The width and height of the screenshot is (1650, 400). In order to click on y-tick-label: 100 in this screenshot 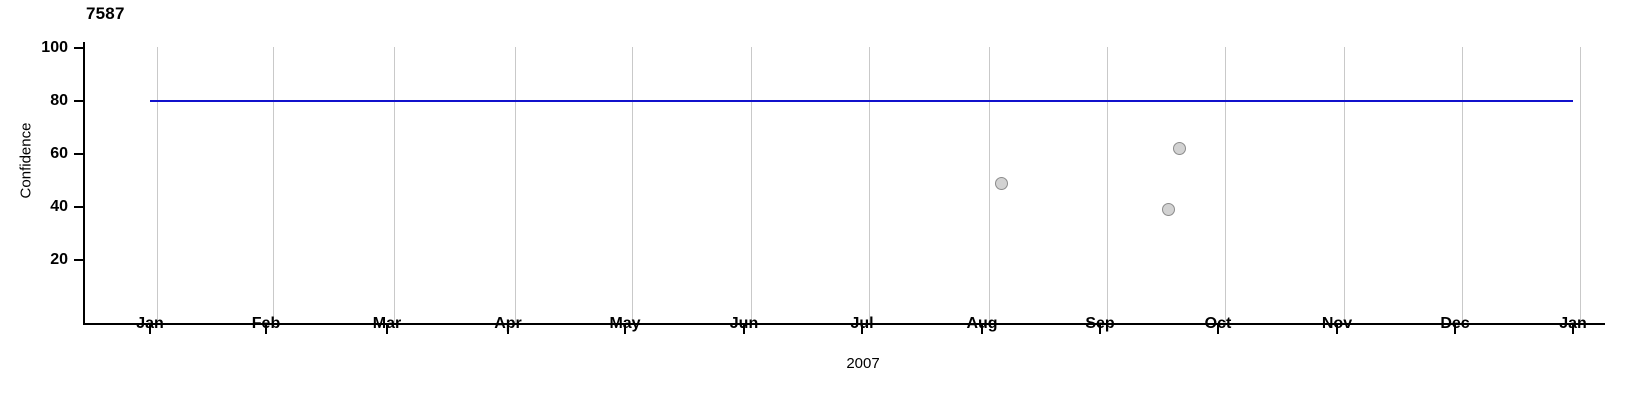, I will do `click(54, 47)`.